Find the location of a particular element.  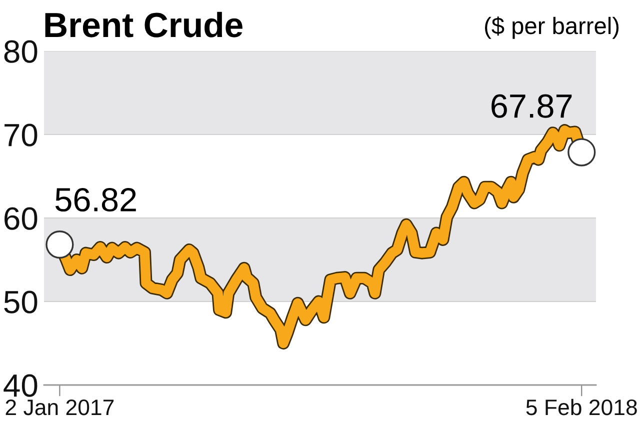

y-tick-label: 70 is located at coordinates (21, 135).